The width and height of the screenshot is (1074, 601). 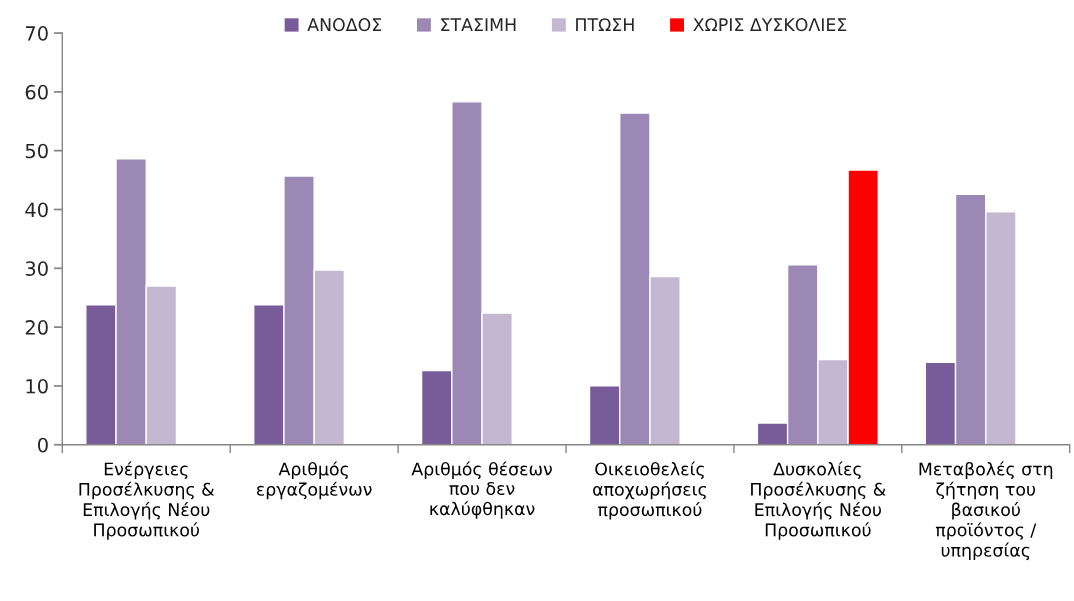 What do you see at coordinates (770, 25) in the screenshot?
I see `legend-label: ΧΩΡΙΣ ΔΥΣΚΟΛΙΕΣ` at bounding box center [770, 25].